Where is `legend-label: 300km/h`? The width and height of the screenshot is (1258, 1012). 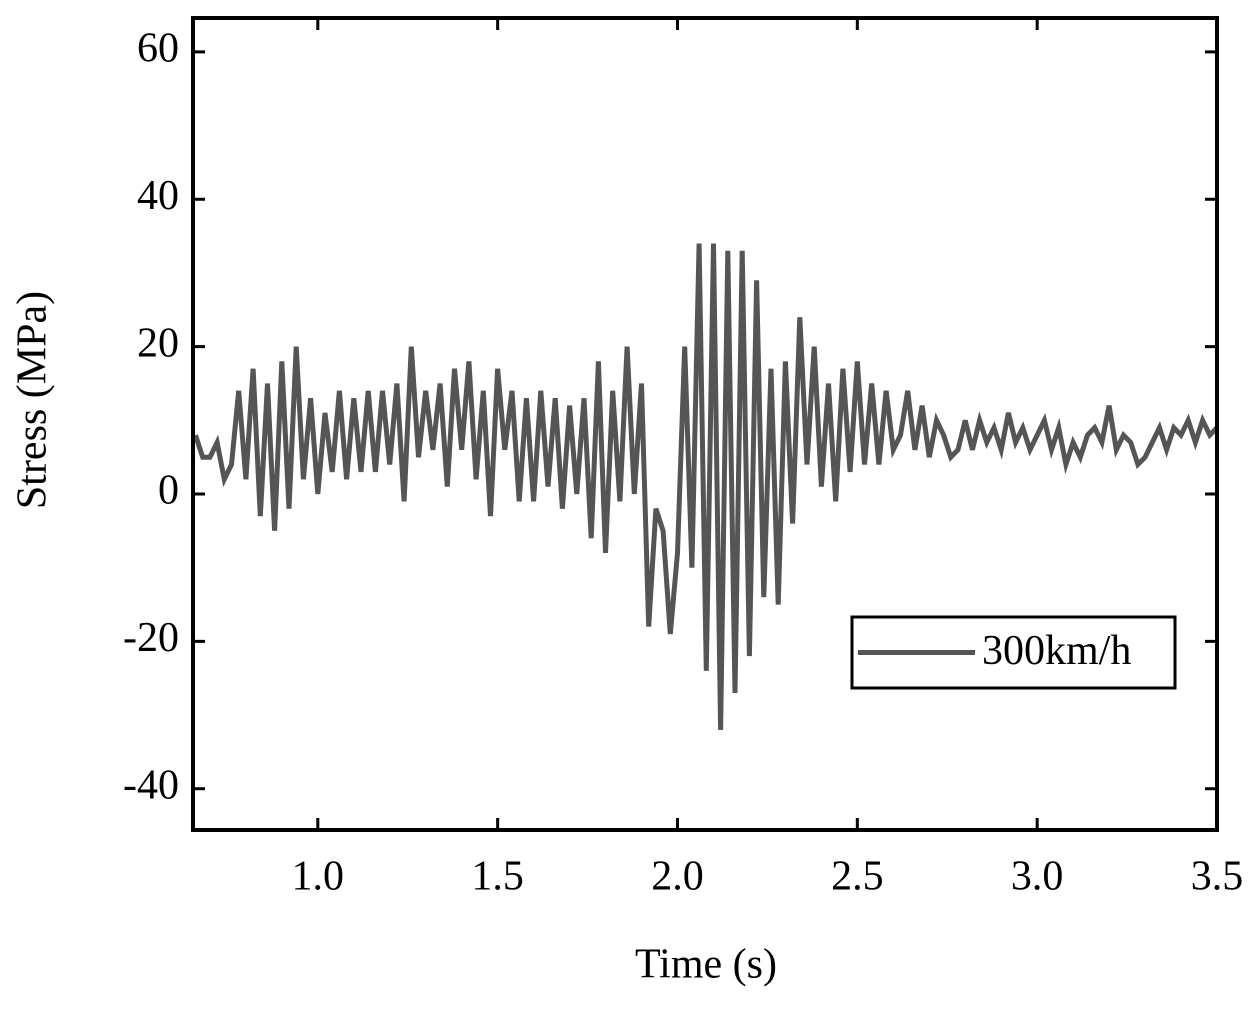 legend-label: 300km/h is located at coordinates (1056, 651).